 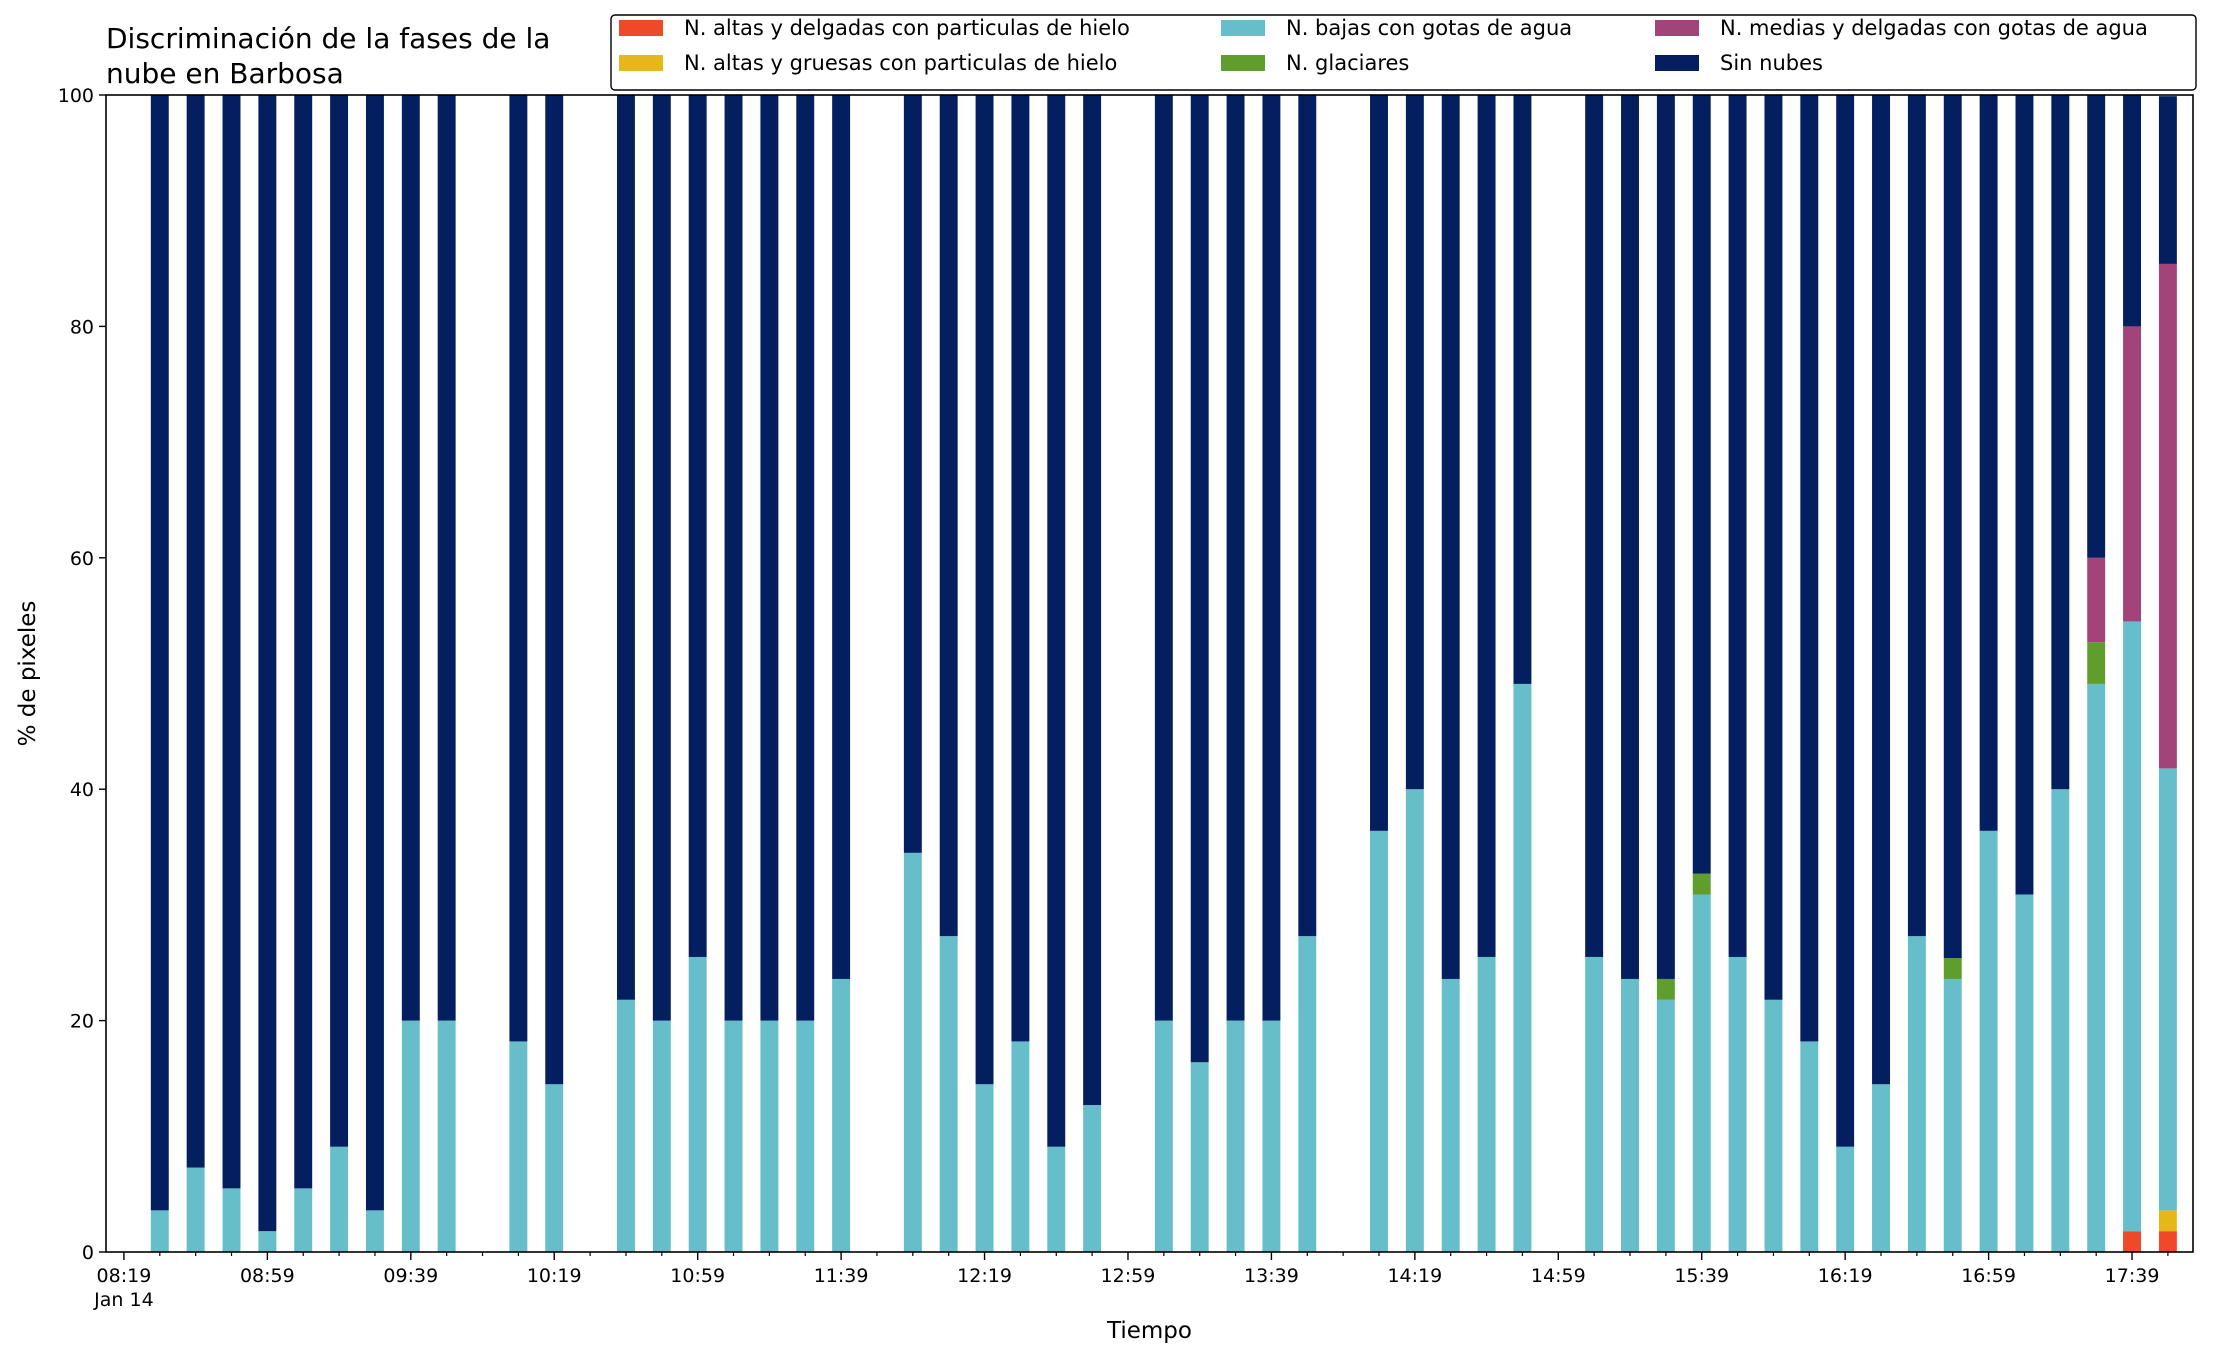 What do you see at coordinates (82, 327) in the screenshot?
I see `y-tick-label-4: 80` at bounding box center [82, 327].